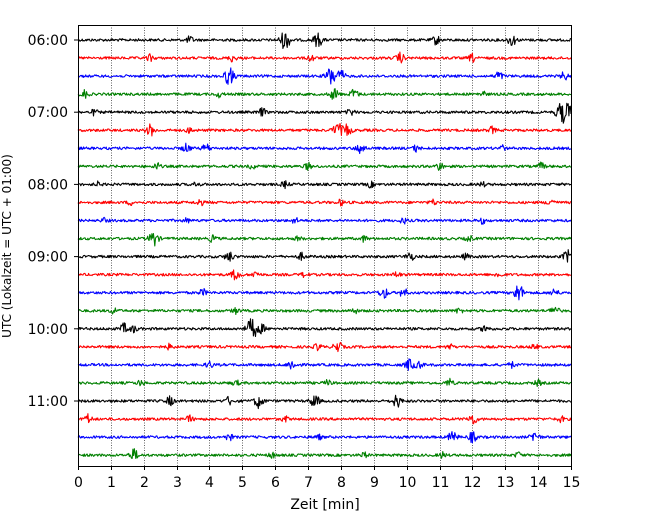  Describe the element at coordinates (78, 483) in the screenshot. I see `x-tick-label: 0` at that location.